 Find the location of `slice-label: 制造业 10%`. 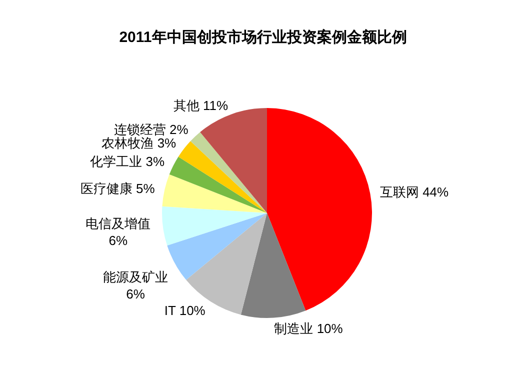

slice-label: 制造业 10% is located at coordinates (309, 328).